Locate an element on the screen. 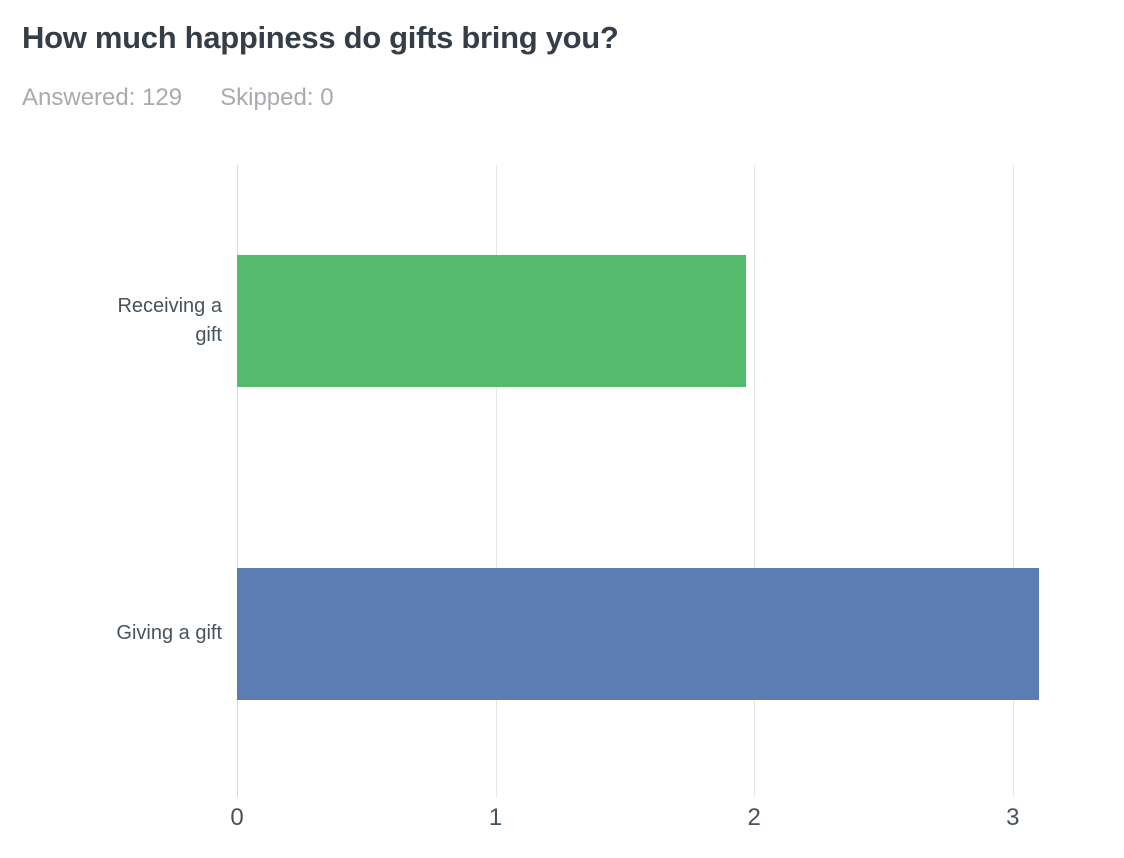  bar-receiving-a-gift is located at coordinates (492, 321).